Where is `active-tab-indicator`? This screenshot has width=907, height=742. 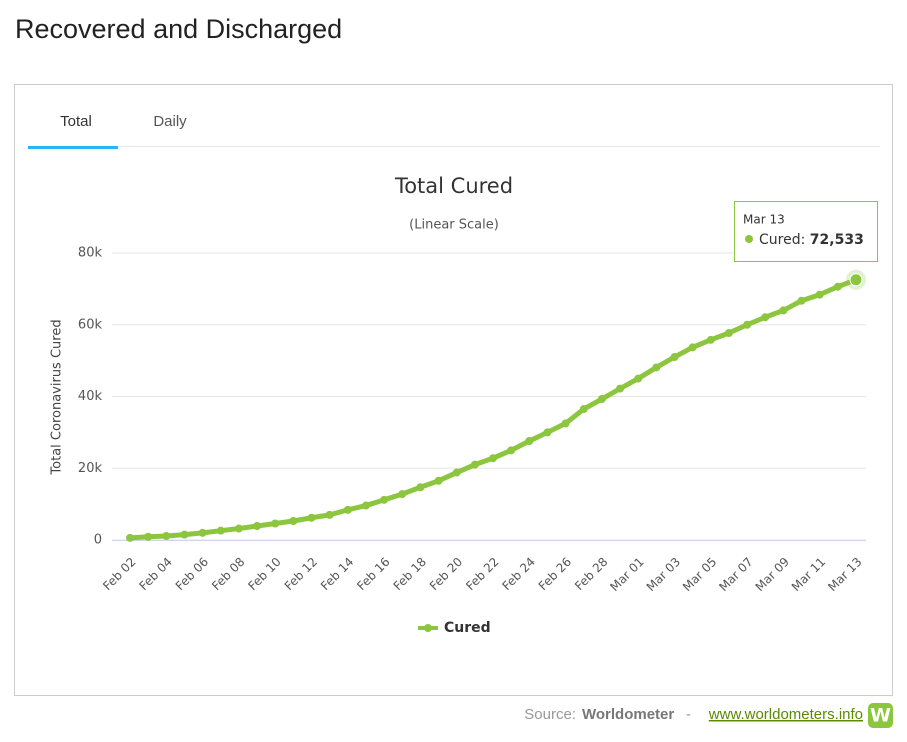 active-tab-indicator is located at coordinates (73, 147).